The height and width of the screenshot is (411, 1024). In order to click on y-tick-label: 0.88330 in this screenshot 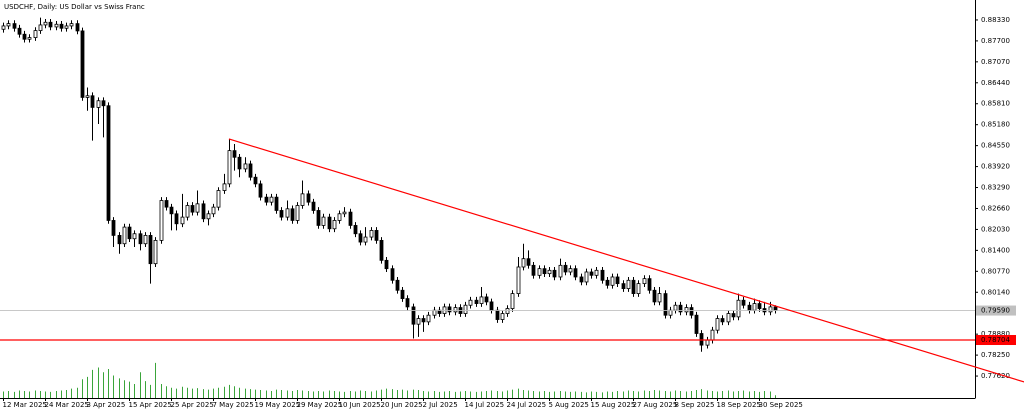, I will do `click(995, 20)`.